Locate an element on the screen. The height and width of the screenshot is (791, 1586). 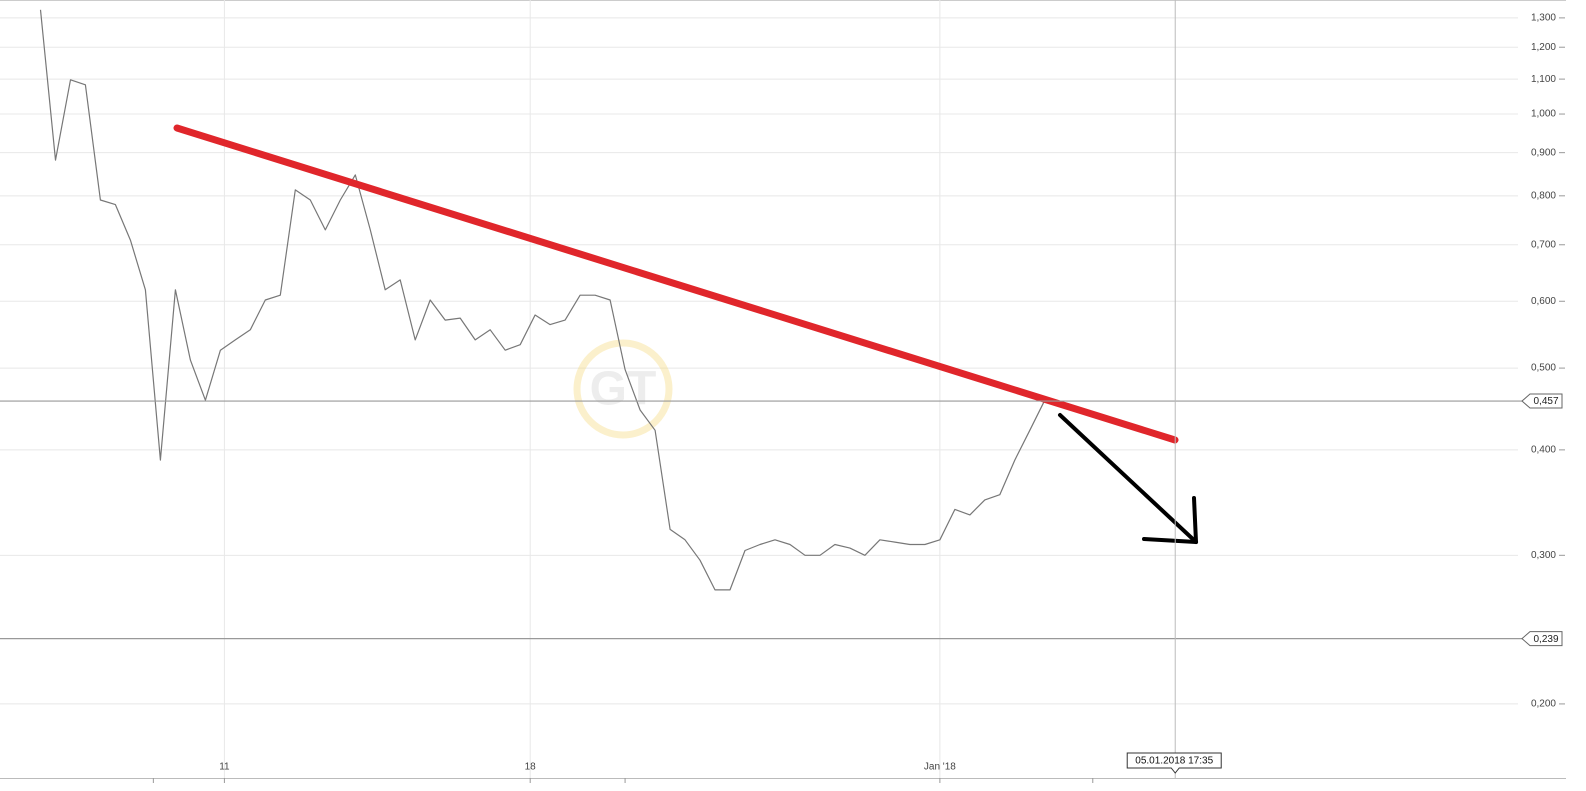
y-tick-label: 0,700 is located at coordinates (1543, 244).